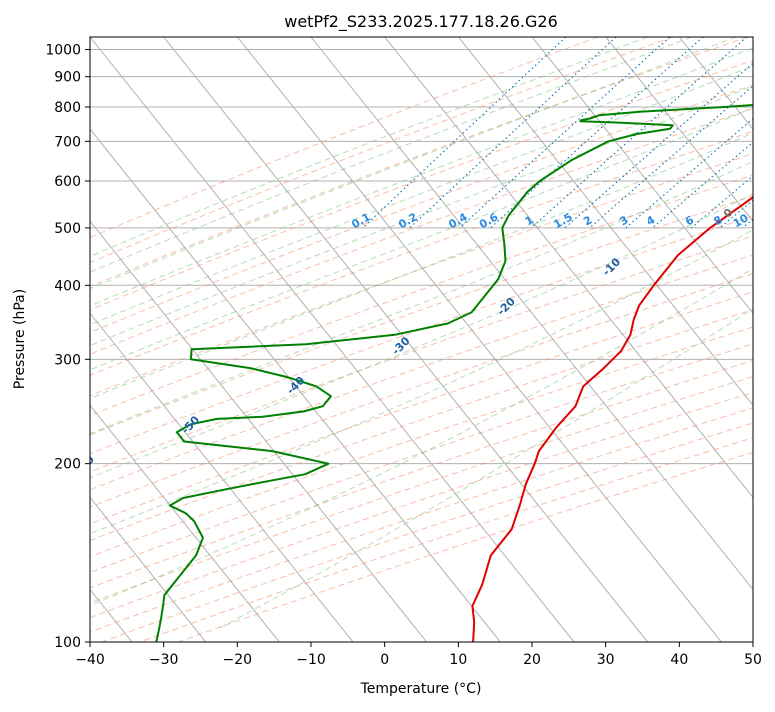 This screenshot has height=712, width=775. I want to click on isotherm-label: -50, so click(190, 424).